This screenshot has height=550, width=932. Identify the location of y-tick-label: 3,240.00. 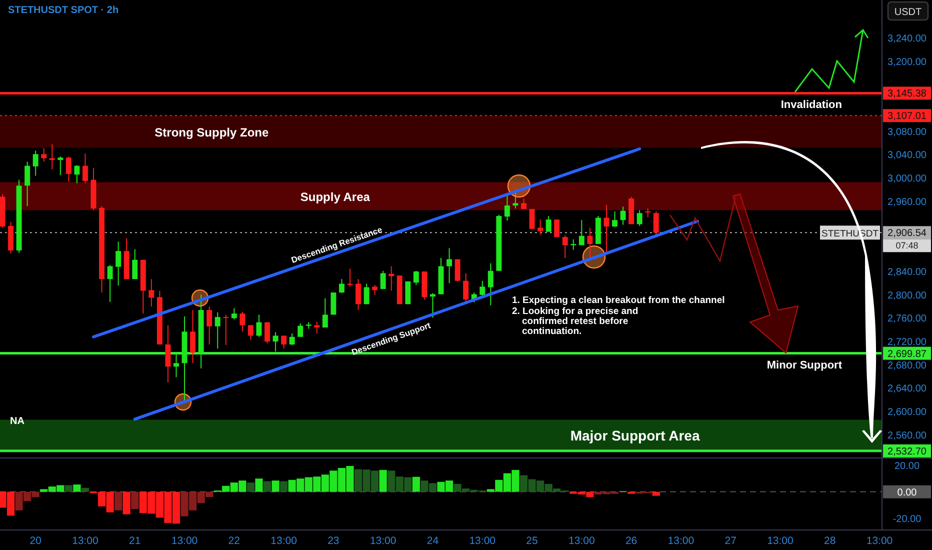
(907, 38).